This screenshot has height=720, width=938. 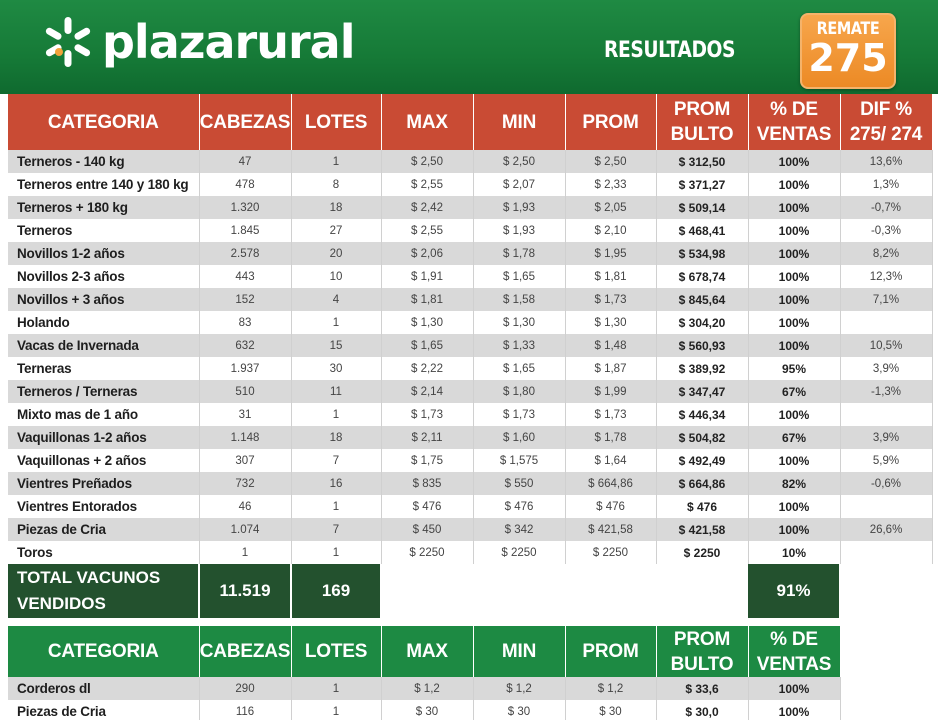 I want to click on column-header-text: 275/ 274, so click(x=886, y=134).